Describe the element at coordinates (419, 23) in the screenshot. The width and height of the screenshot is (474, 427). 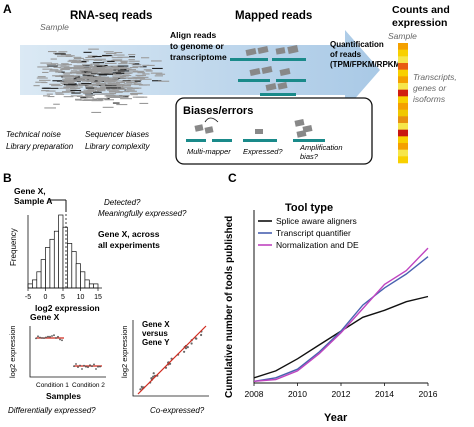
I see `counts-title-2: expression` at that location.